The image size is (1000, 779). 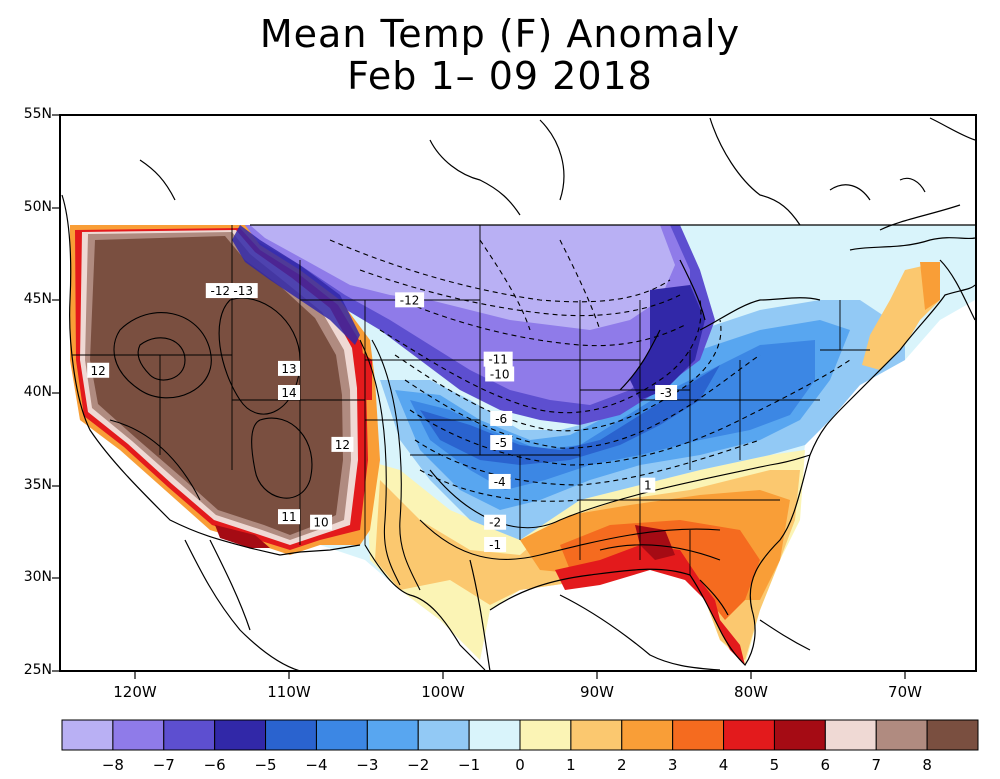 I want to click on contour-label: -11, so click(x=498, y=359).